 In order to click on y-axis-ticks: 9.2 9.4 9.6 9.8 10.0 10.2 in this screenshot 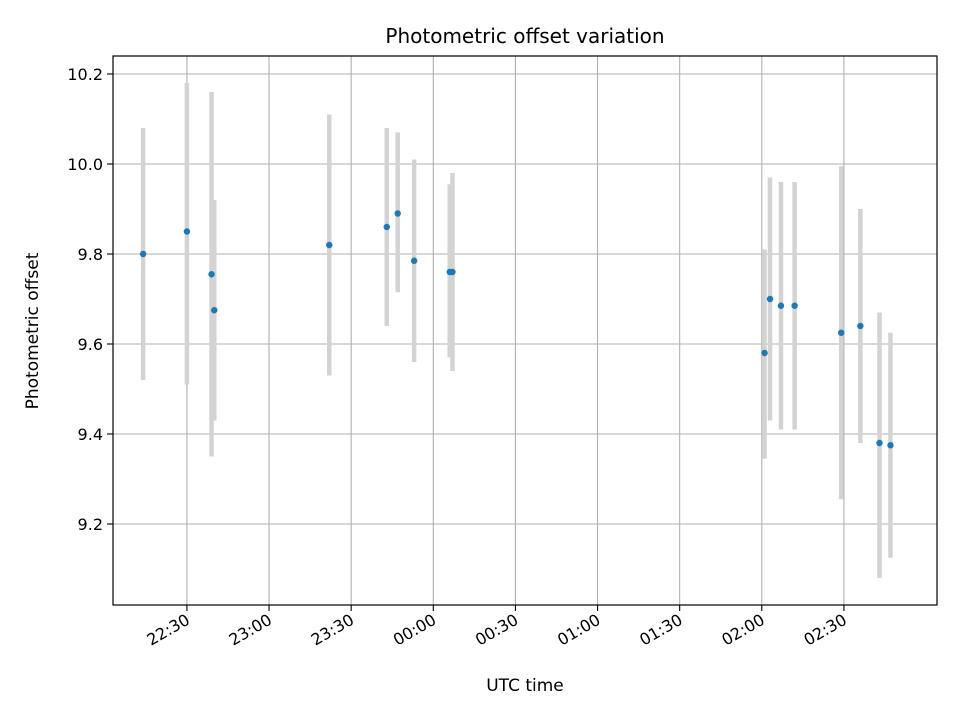, I will do `click(90, 299)`.